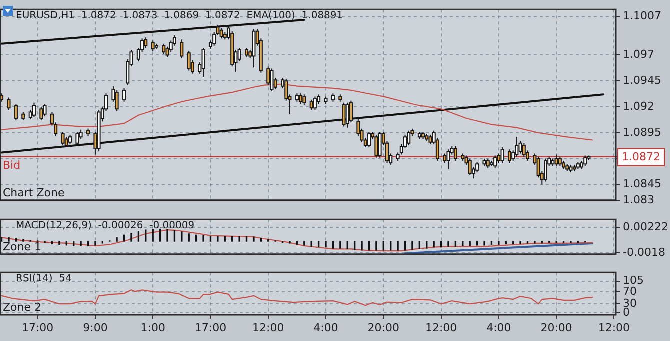 Image resolution: width=670 pixels, height=341 pixels. I want to click on chart-title: MACD(12,26,9) -0.00026 -0.00009, so click(105, 226).